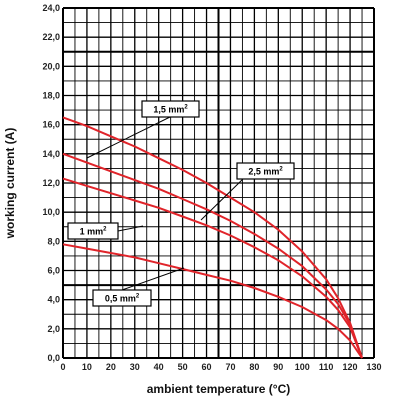 This screenshot has width=400, height=400. I want to click on x-tick-label: 20, so click(111, 367).